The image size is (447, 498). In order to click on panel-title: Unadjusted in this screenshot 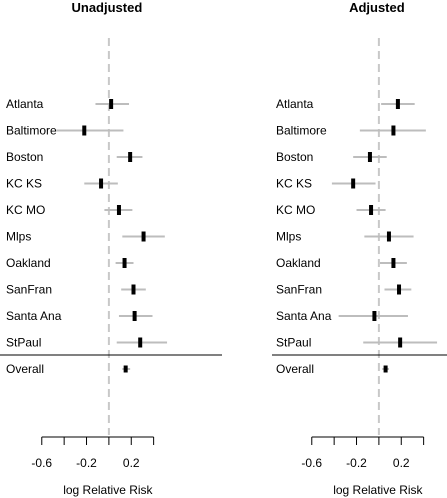, I will do `click(106, 7)`.